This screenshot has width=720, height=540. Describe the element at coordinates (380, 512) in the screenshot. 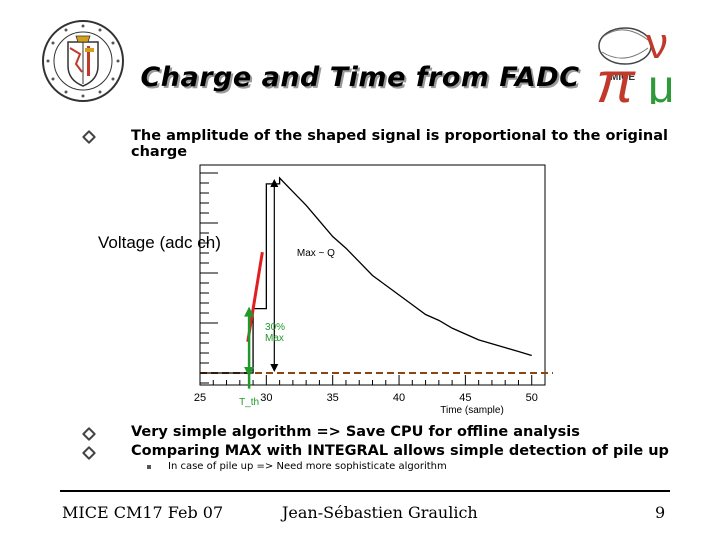

I see `footer-center: Jean-Sébastien Graulich` at that location.